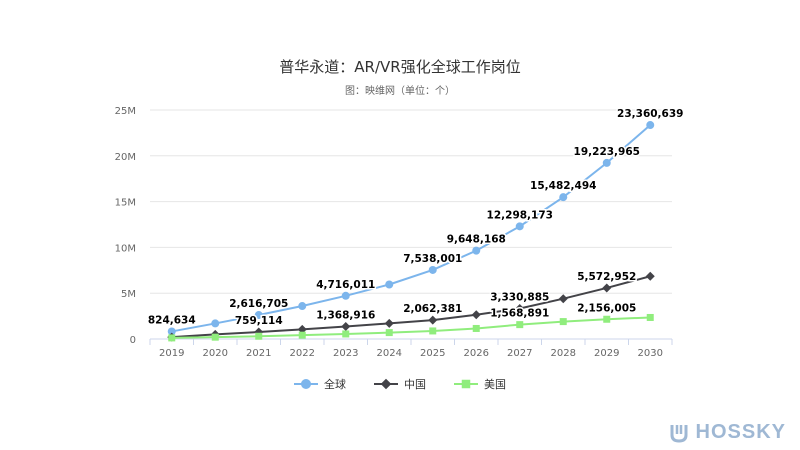 This screenshot has width=800, height=450. I want to click on x-tick-label: 2019, so click(171, 353).